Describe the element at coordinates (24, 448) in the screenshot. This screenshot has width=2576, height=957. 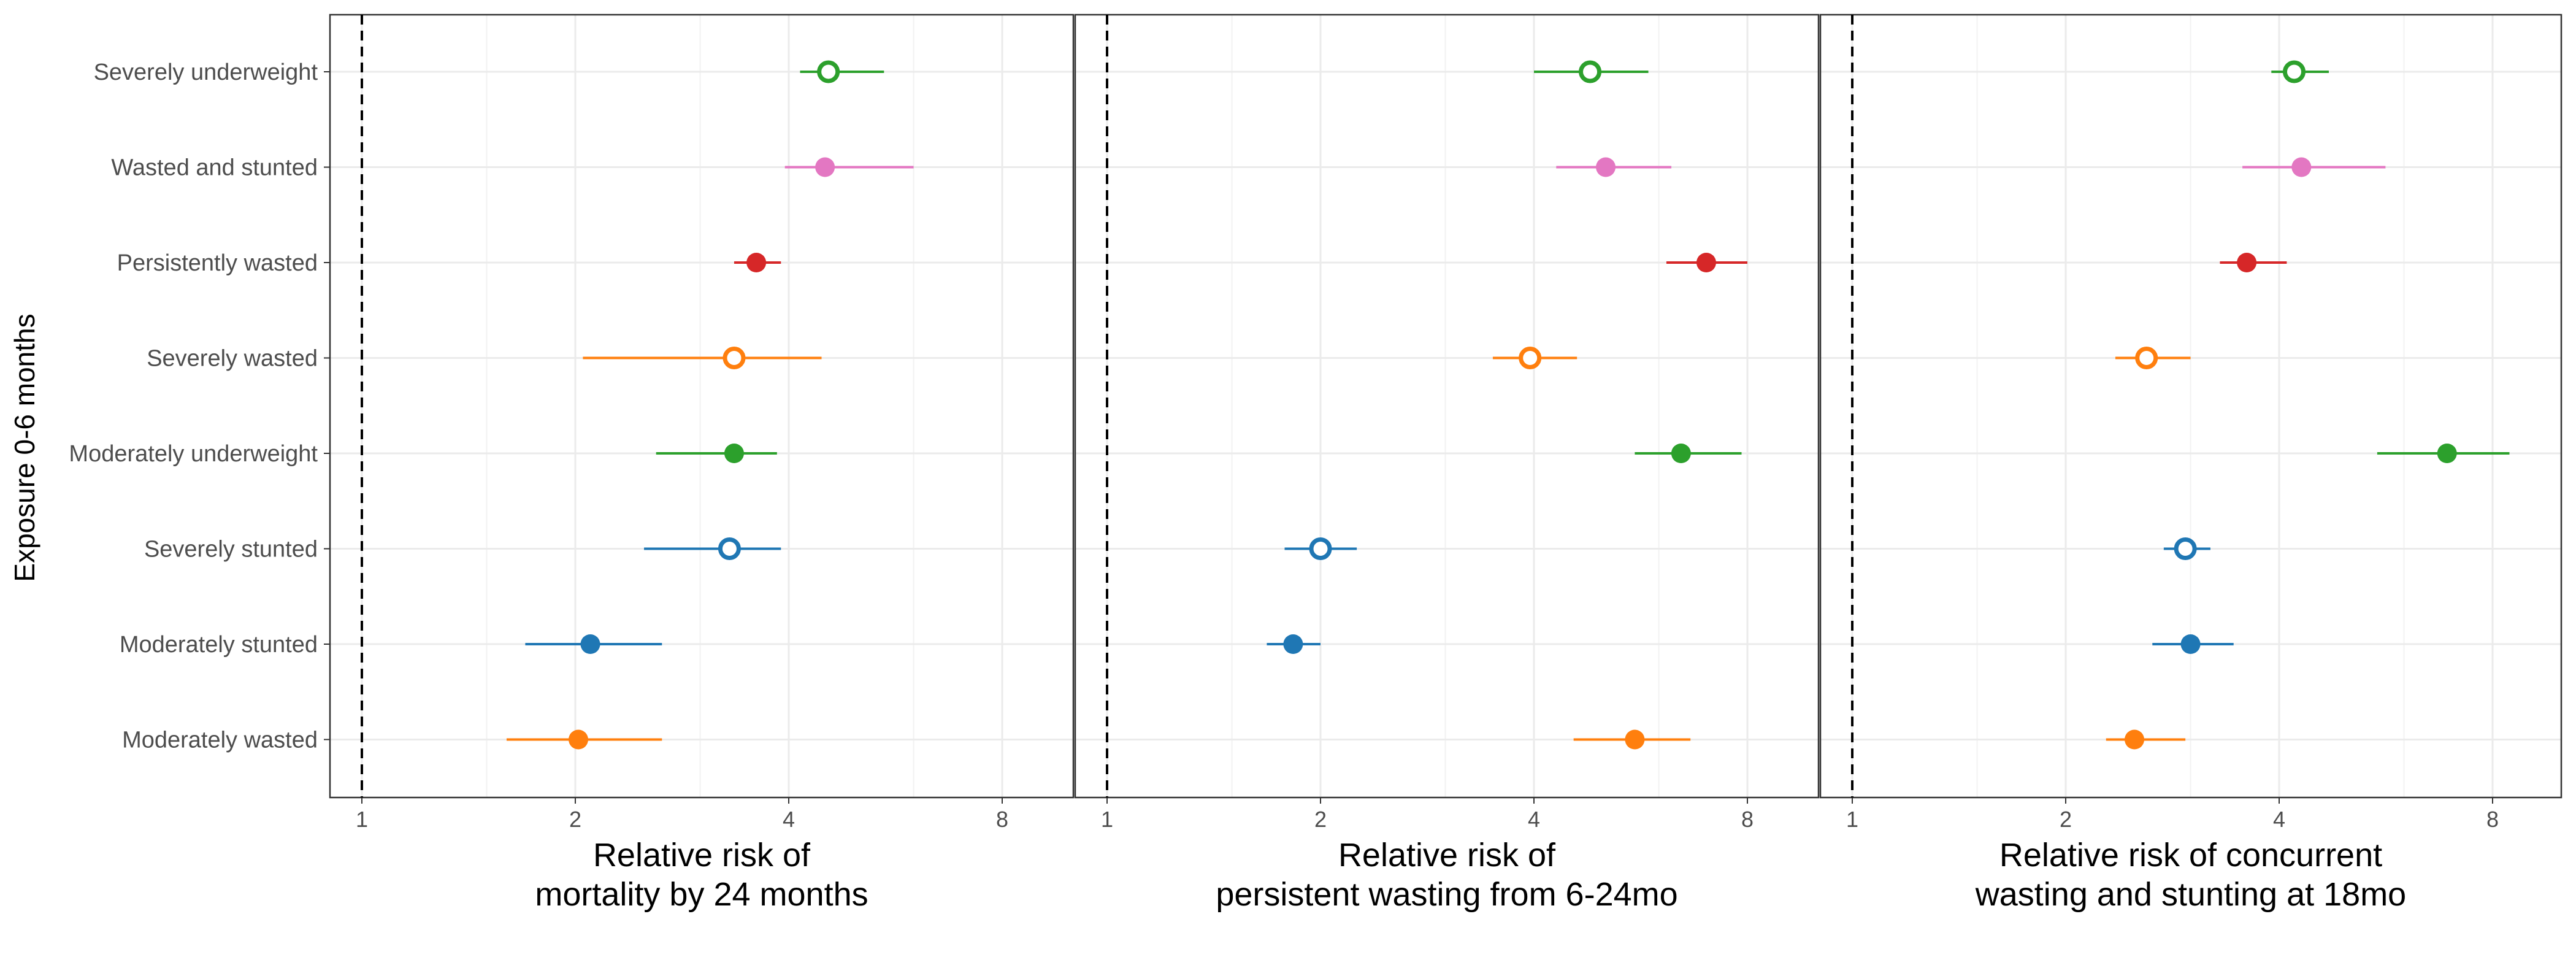
I see `y-axis-title: Exposure 0-6 months` at that location.